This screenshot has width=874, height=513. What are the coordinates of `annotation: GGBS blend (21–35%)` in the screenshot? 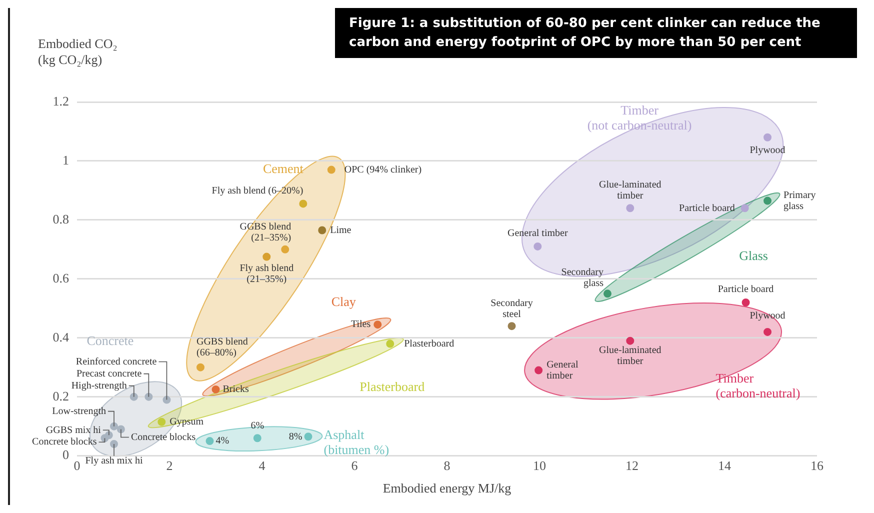 It's located at (266, 233).